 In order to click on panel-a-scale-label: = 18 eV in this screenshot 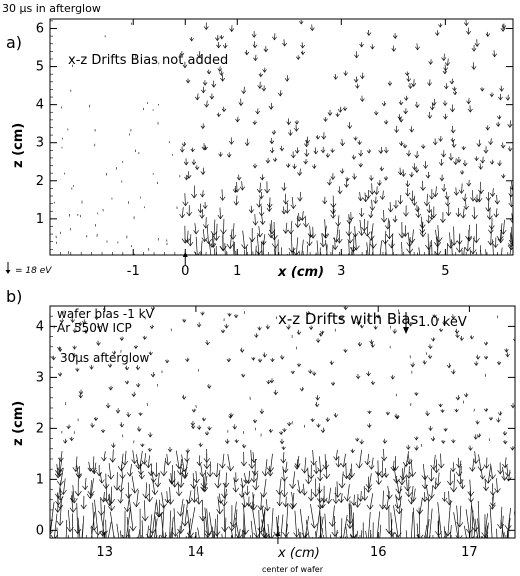, I will do `click(33, 271)`.